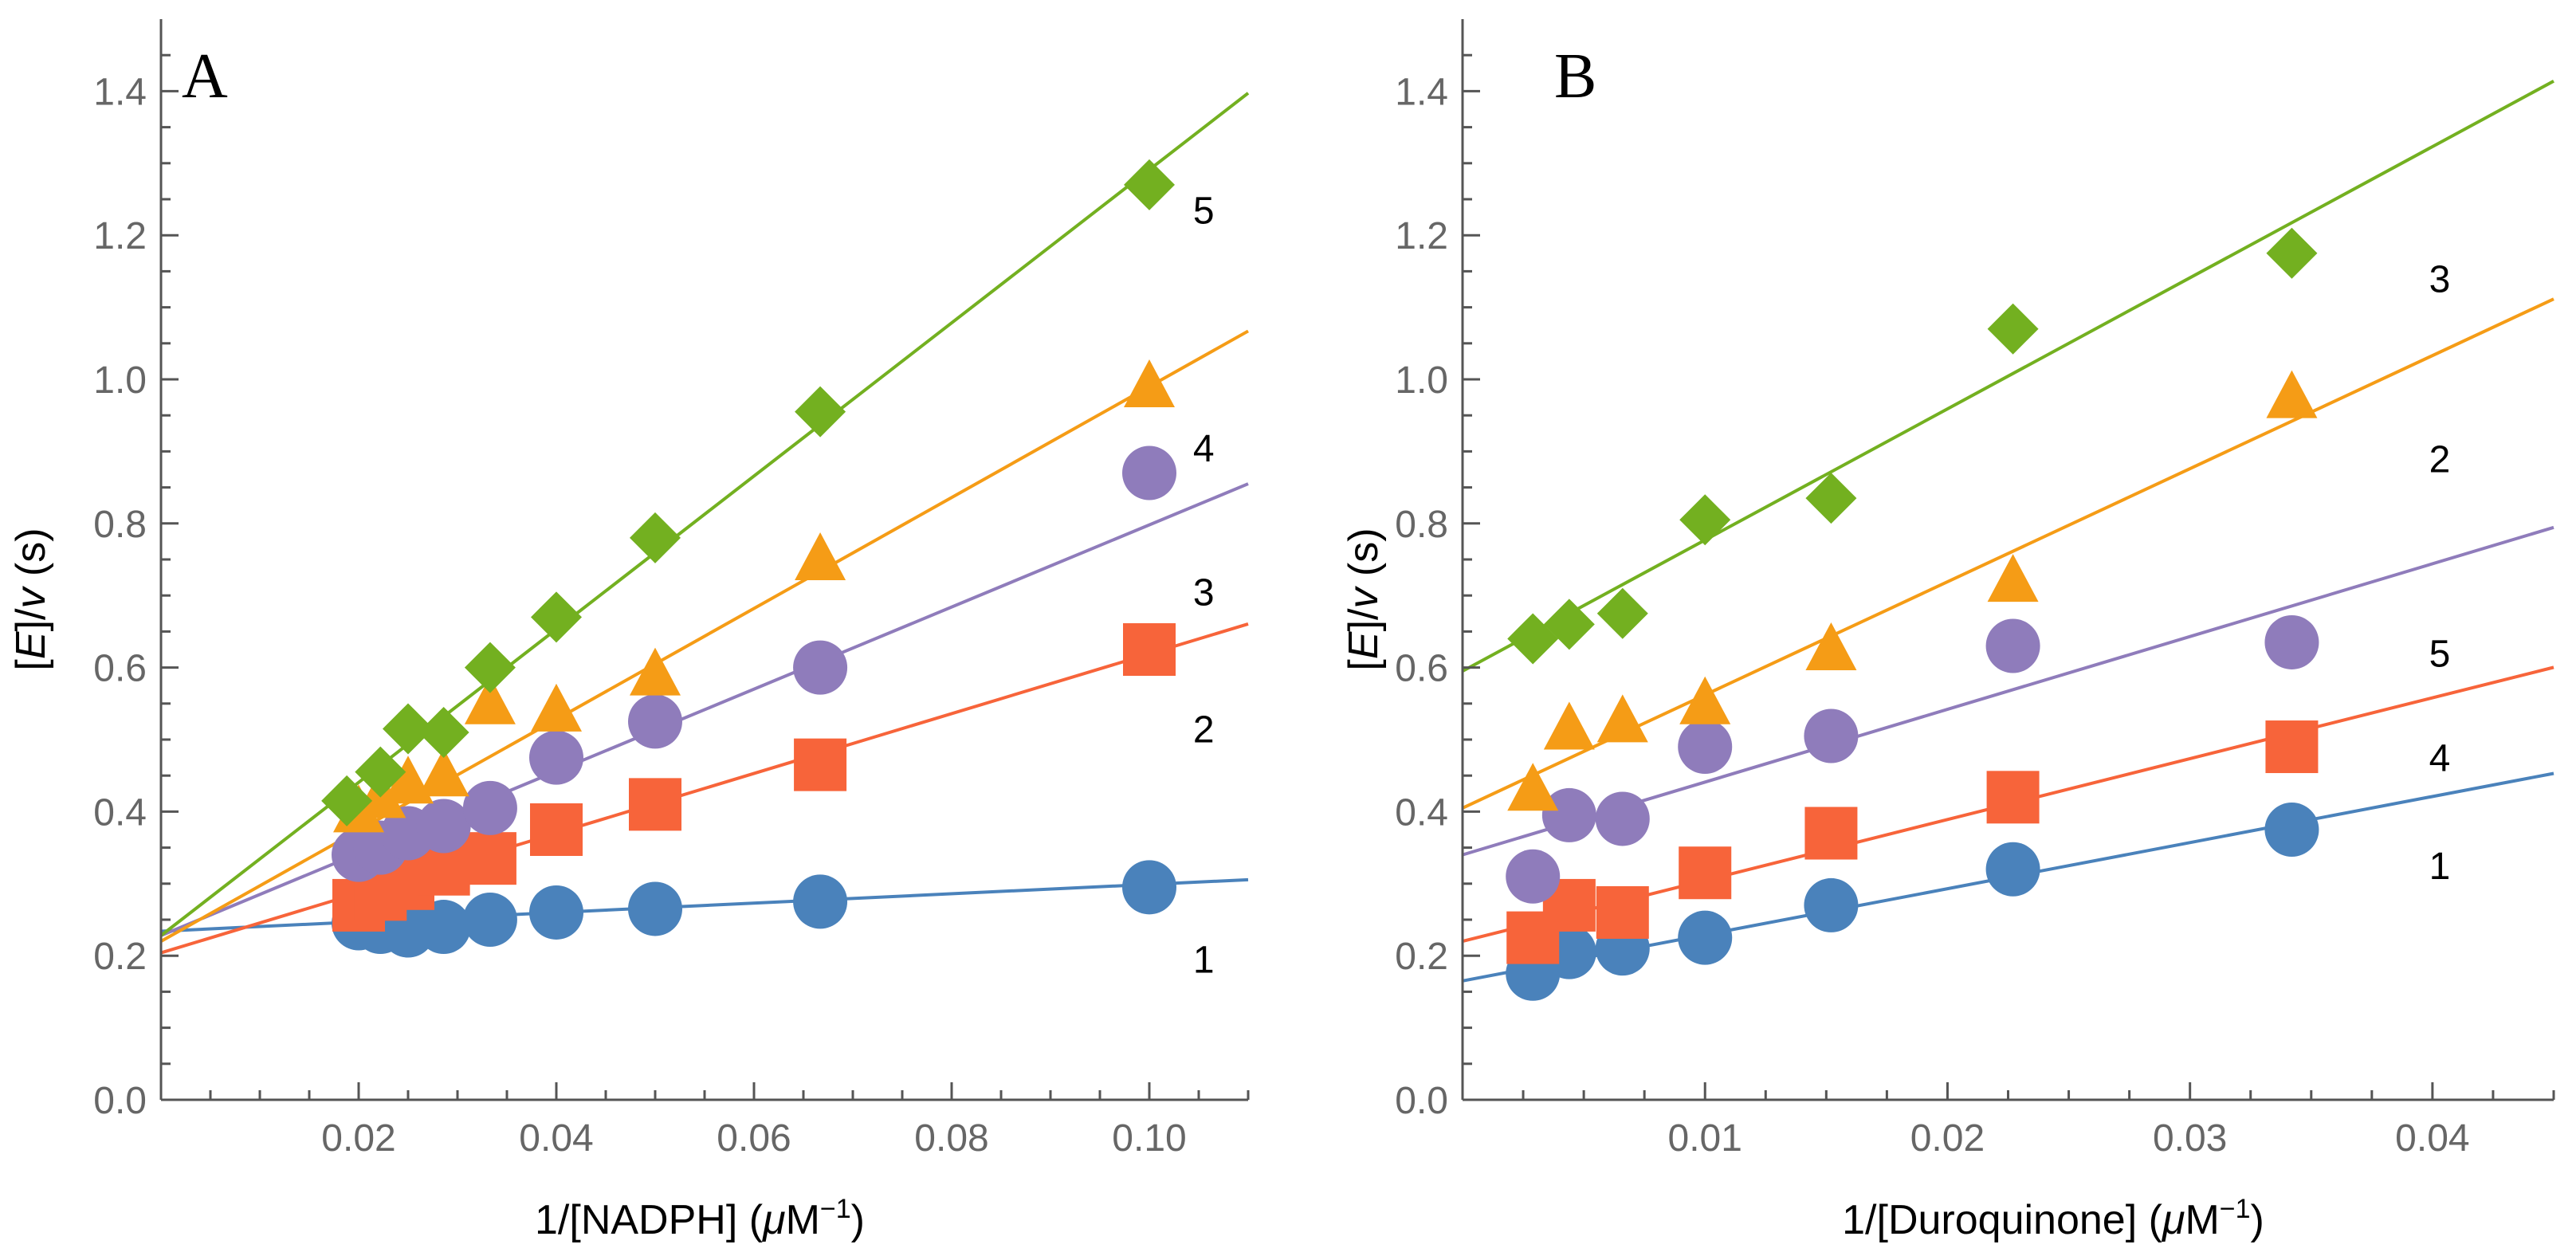  What do you see at coordinates (1421, 236) in the screenshot?
I see `panel-b-y-tick-label: 1.2` at bounding box center [1421, 236].